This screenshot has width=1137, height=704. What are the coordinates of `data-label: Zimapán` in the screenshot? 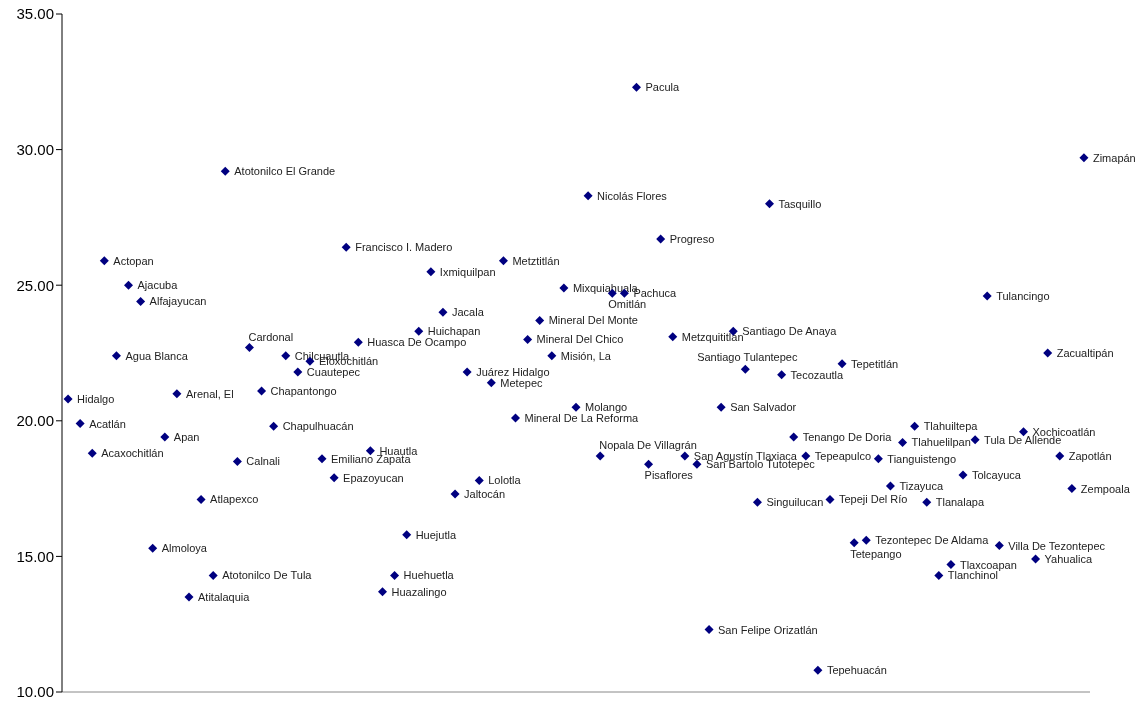 It's located at (1114, 157).